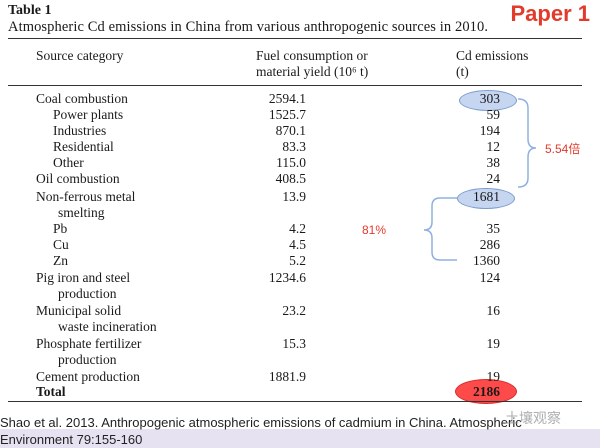 The image size is (600, 448). I want to click on ratio-annotation: 5.54倍, so click(563, 149).